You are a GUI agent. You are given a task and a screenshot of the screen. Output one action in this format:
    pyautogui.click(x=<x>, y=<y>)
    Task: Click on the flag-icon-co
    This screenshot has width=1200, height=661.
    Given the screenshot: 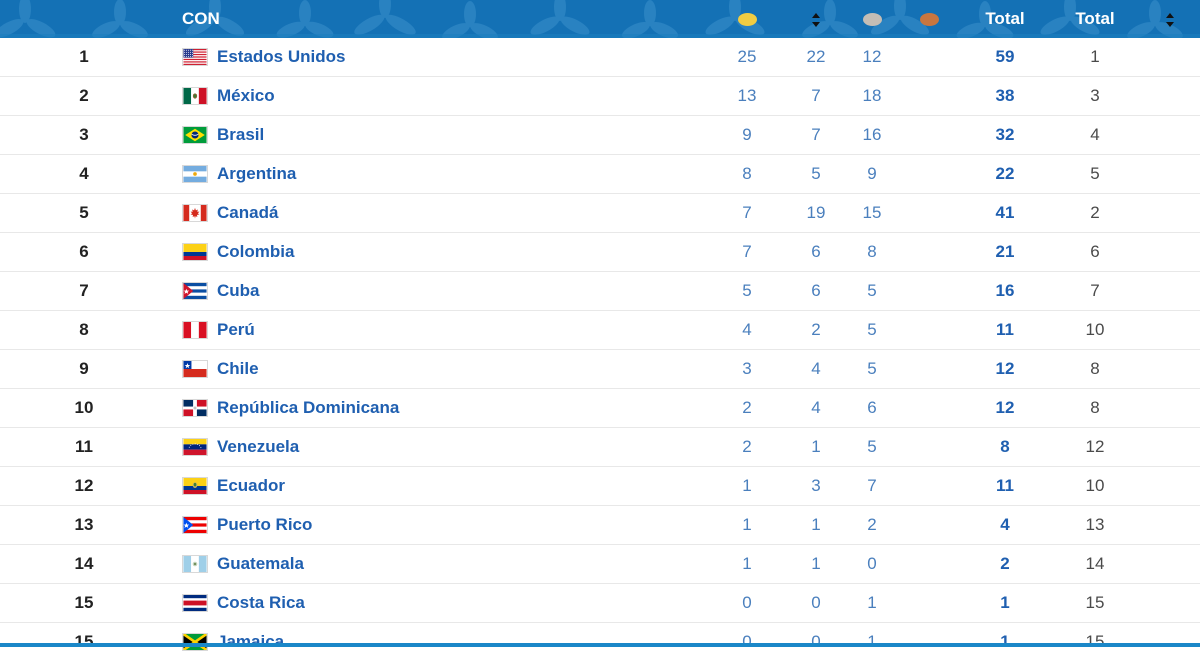 What is the action you would take?
    pyautogui.click(x=195, y=252)
    